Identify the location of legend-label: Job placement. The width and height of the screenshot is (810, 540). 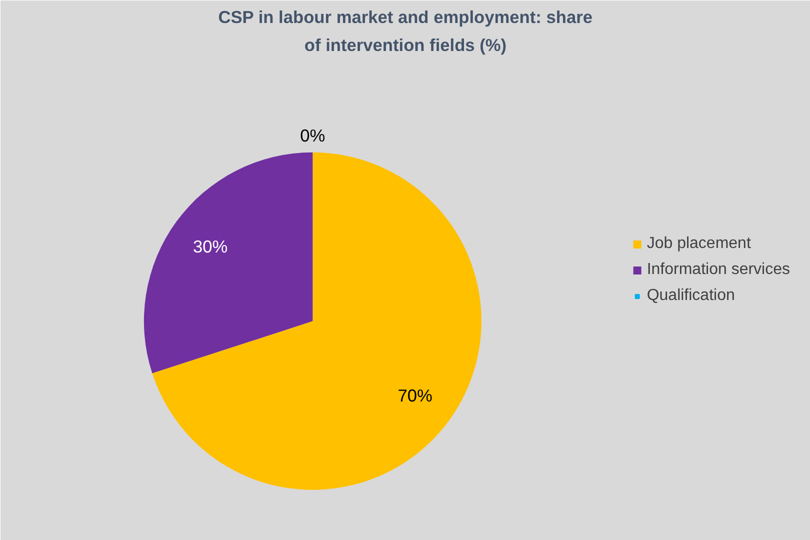
(698, 244).